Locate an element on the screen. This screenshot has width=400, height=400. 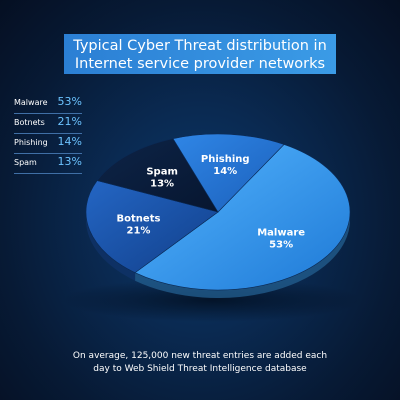
legend-value: 21% is located at coordinates (69, 121).